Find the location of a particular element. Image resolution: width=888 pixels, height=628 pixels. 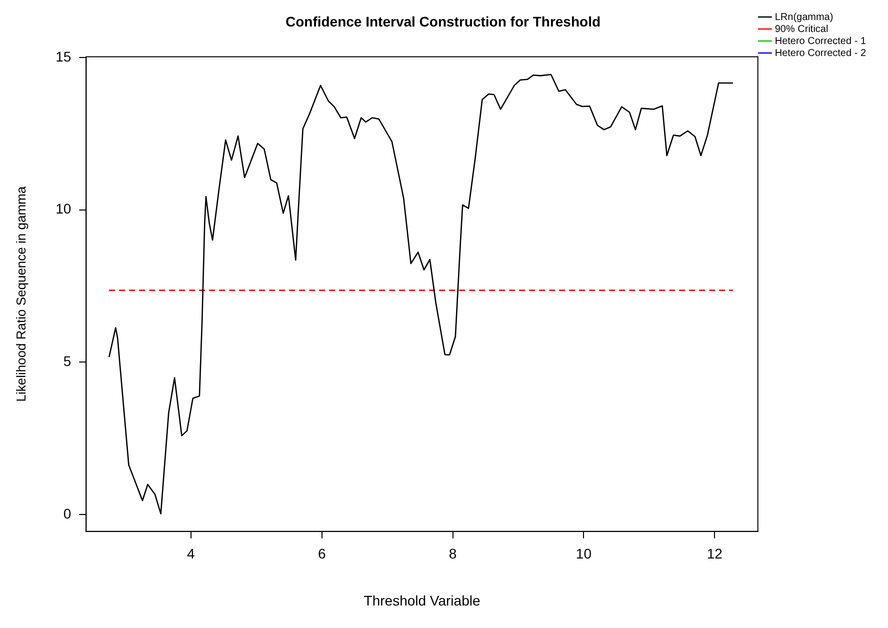

legend-label: LRn(gamma) is located at coordinates (804, 17).